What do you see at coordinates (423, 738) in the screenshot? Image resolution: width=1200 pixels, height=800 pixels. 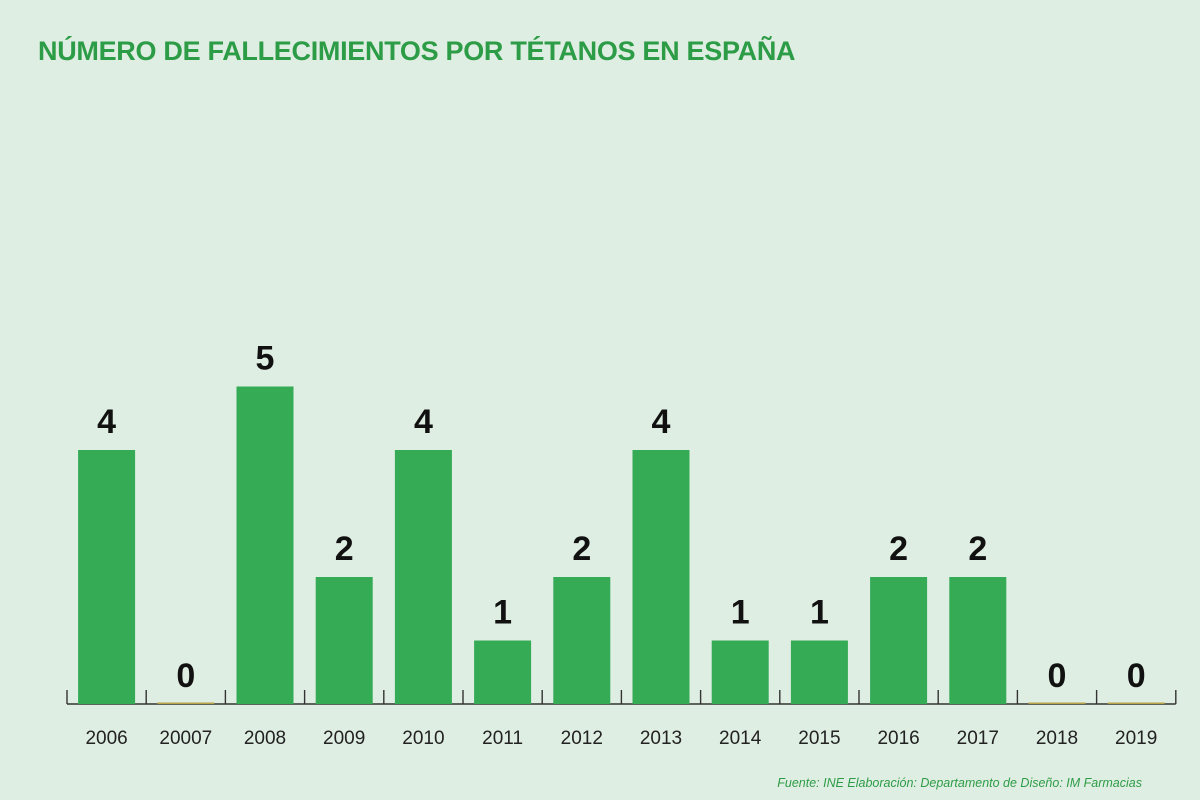 I see `x-tick-label: 2010` at bounding box center [423, 738].